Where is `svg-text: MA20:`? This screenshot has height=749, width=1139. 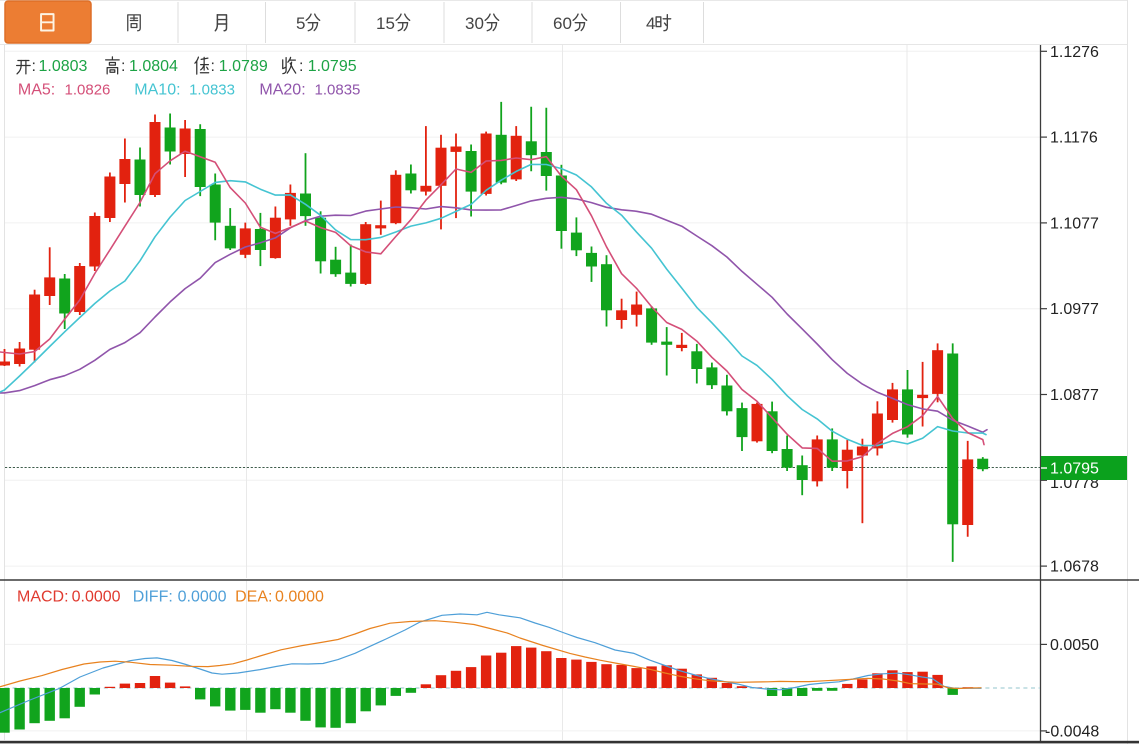
svg-text: MA20: is located at coordinates (282, 90).